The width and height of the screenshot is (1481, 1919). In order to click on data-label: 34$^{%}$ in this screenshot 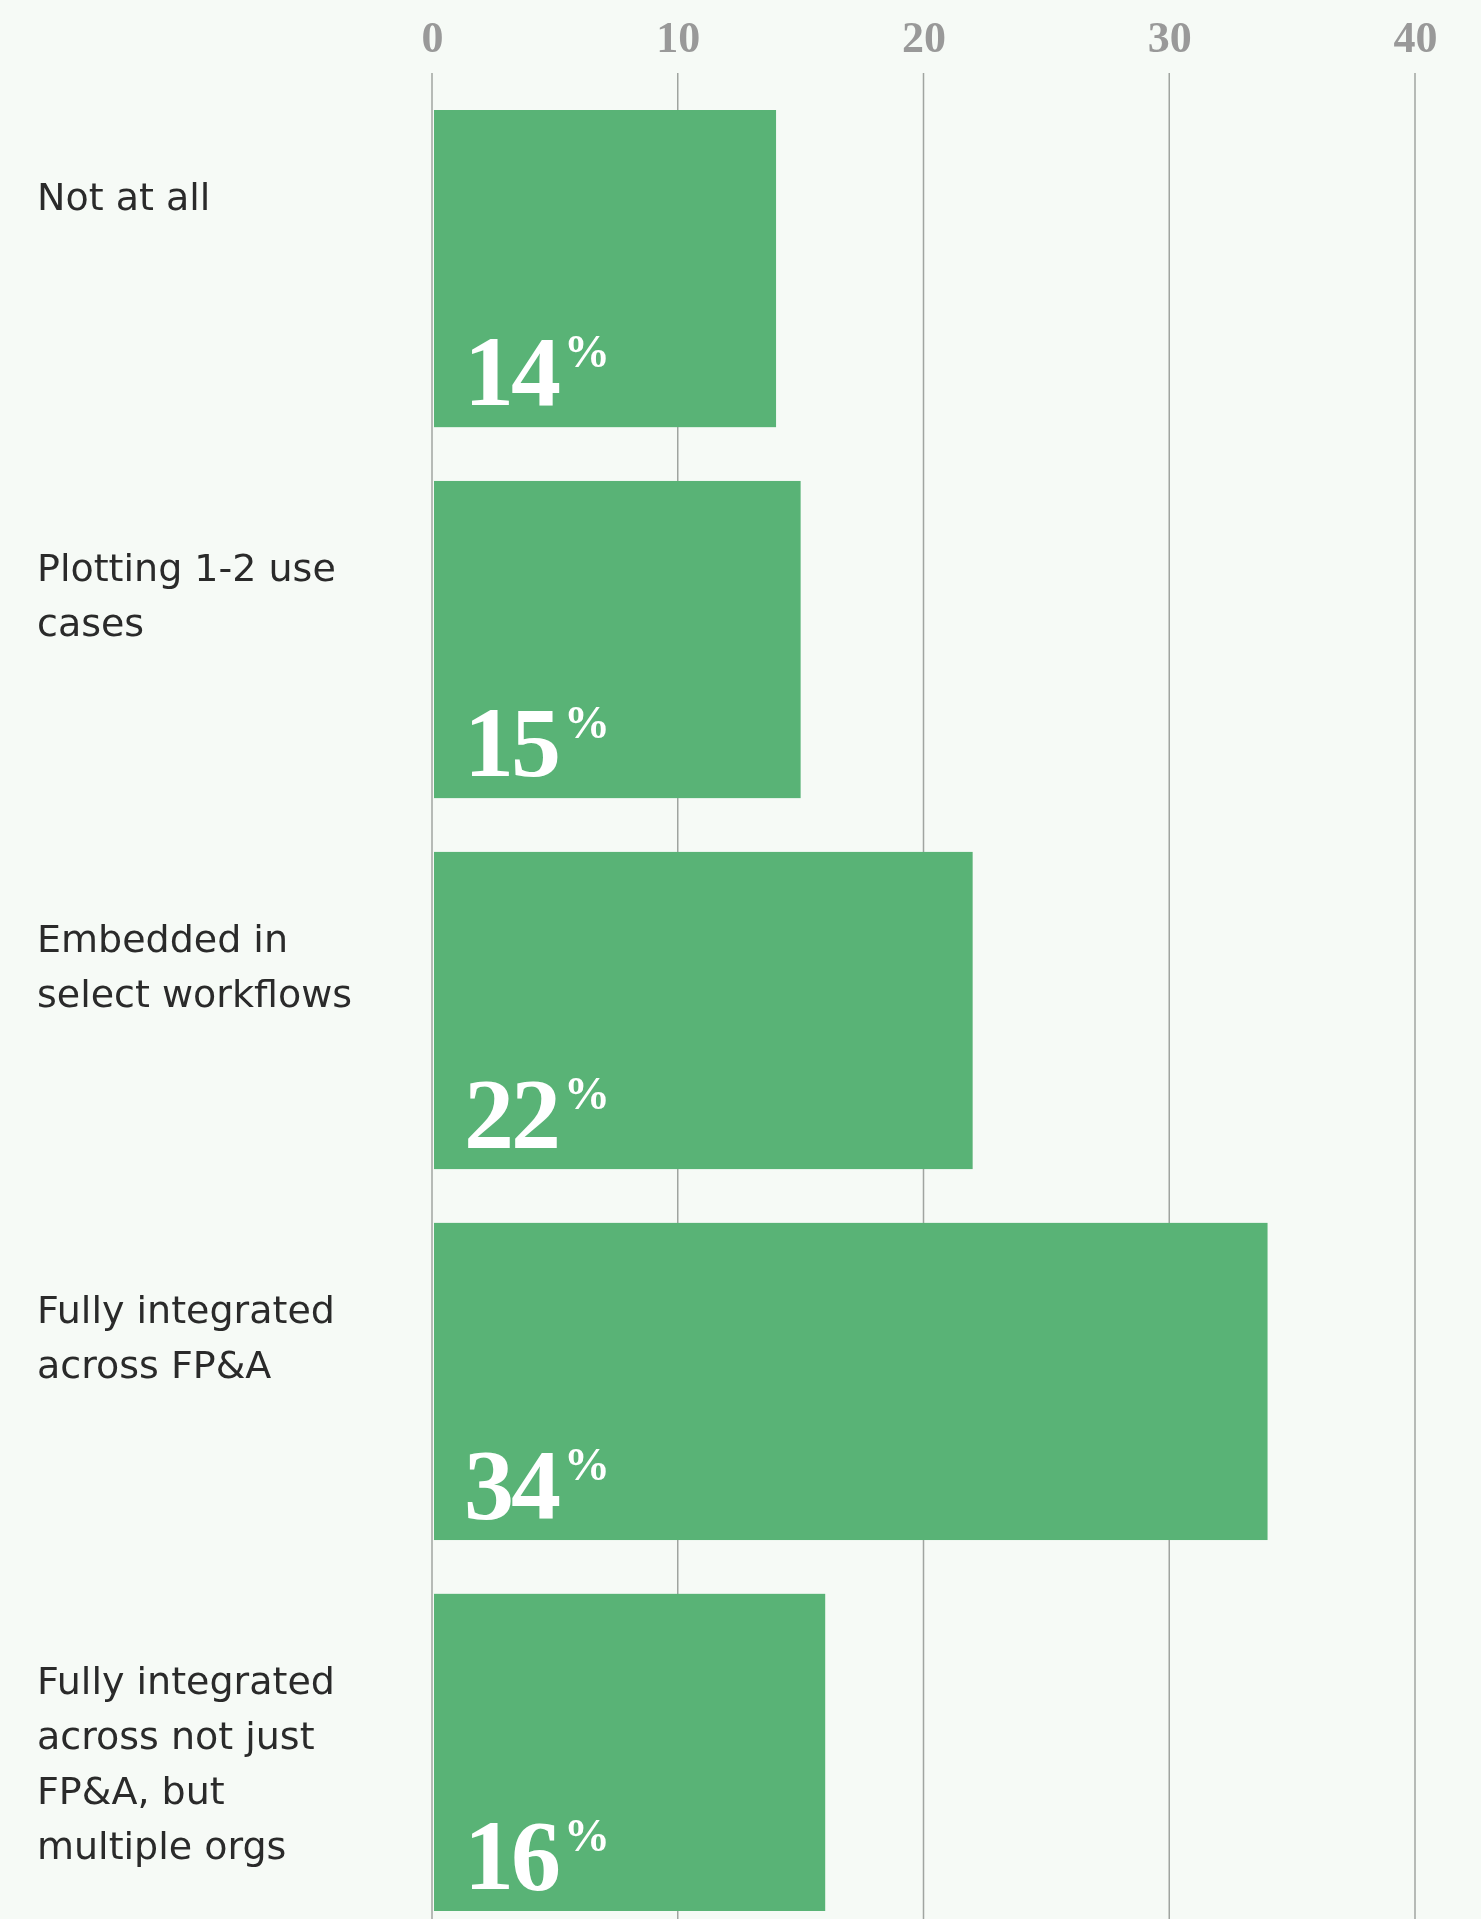, I will do `click(537, 1485)`.